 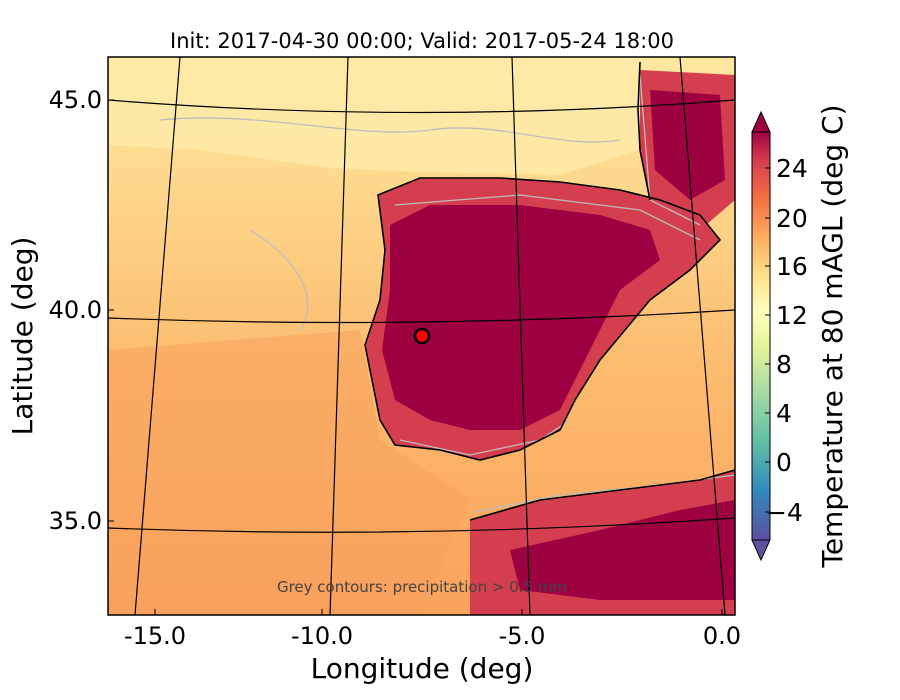 What do you see at coordinates (157, 336) in the screenshot?
I see `meridian-m15` at bounding box center [157, 336].